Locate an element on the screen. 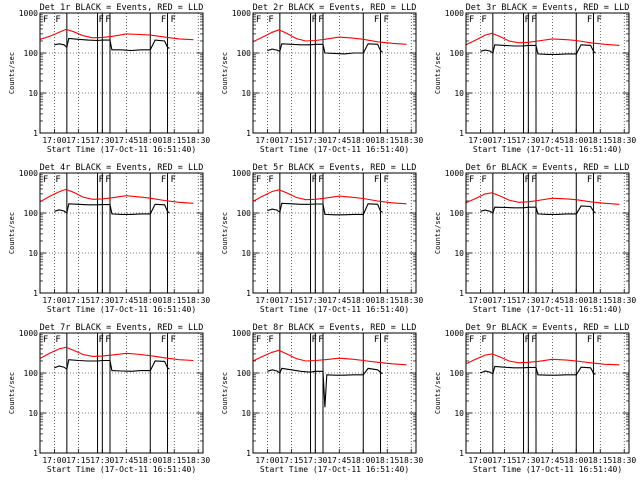  panel-title: Det 5r BLACK = Events, RED = LLD is located at coordinates (335, 168).